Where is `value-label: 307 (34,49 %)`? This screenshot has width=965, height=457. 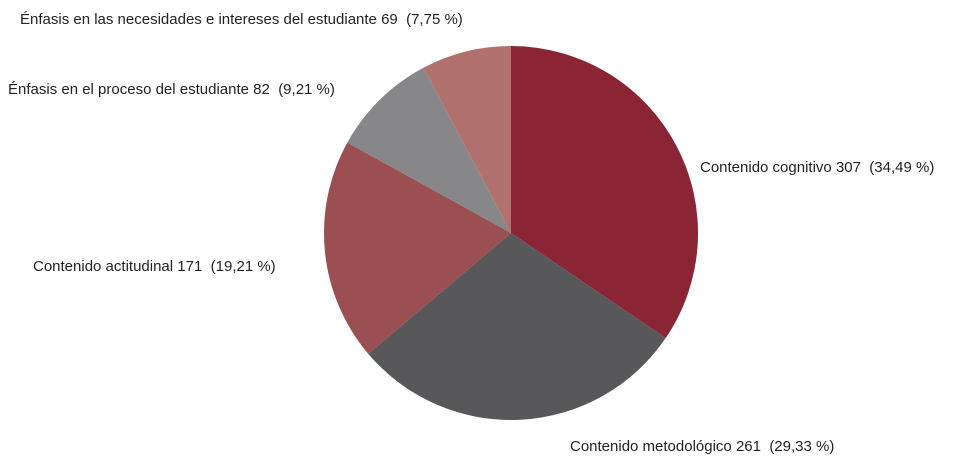 value-label: 307 (34,49 %) is located at coordinates (885, 167).